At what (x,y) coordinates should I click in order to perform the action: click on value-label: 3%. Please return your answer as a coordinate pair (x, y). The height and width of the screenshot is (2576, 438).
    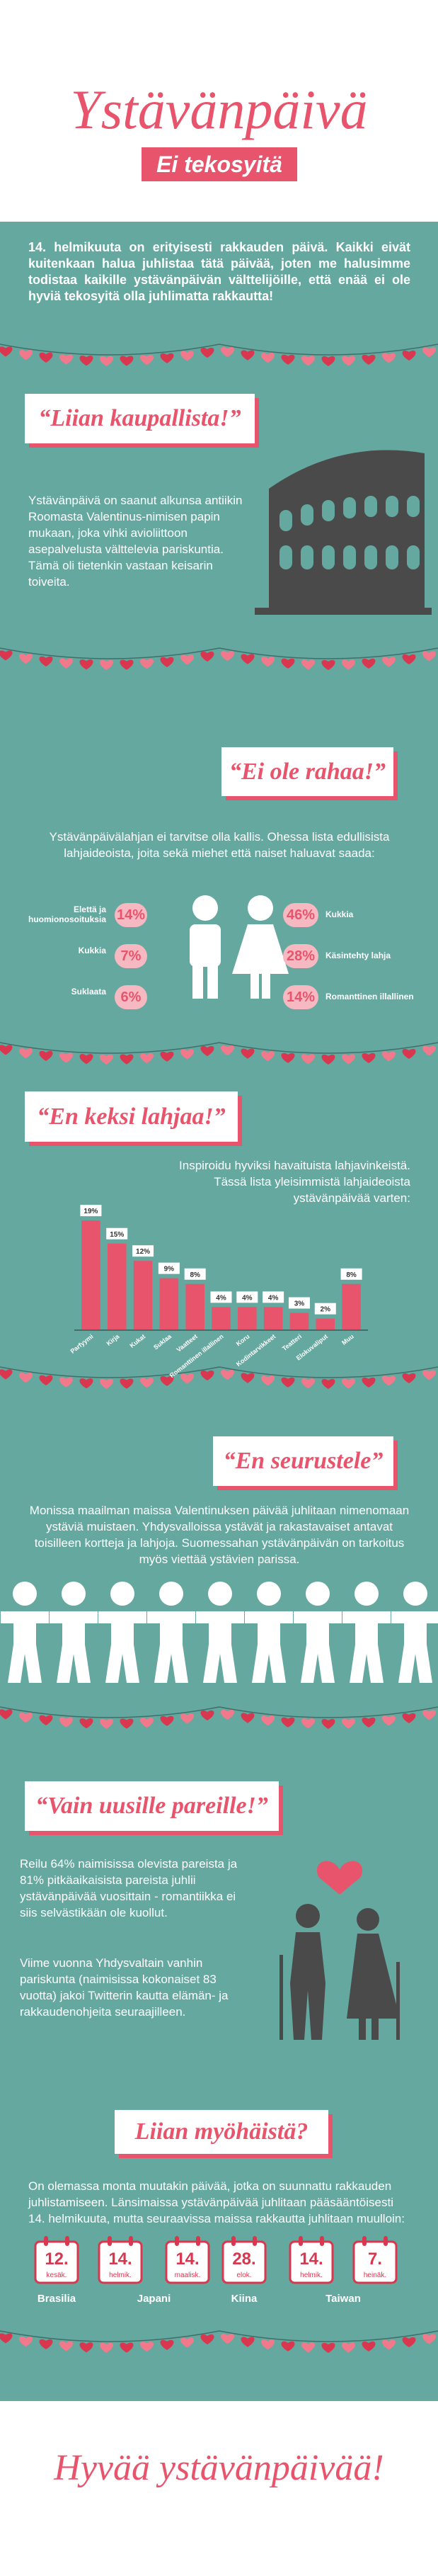
    Looking at the image, I should click on (299, 1304).